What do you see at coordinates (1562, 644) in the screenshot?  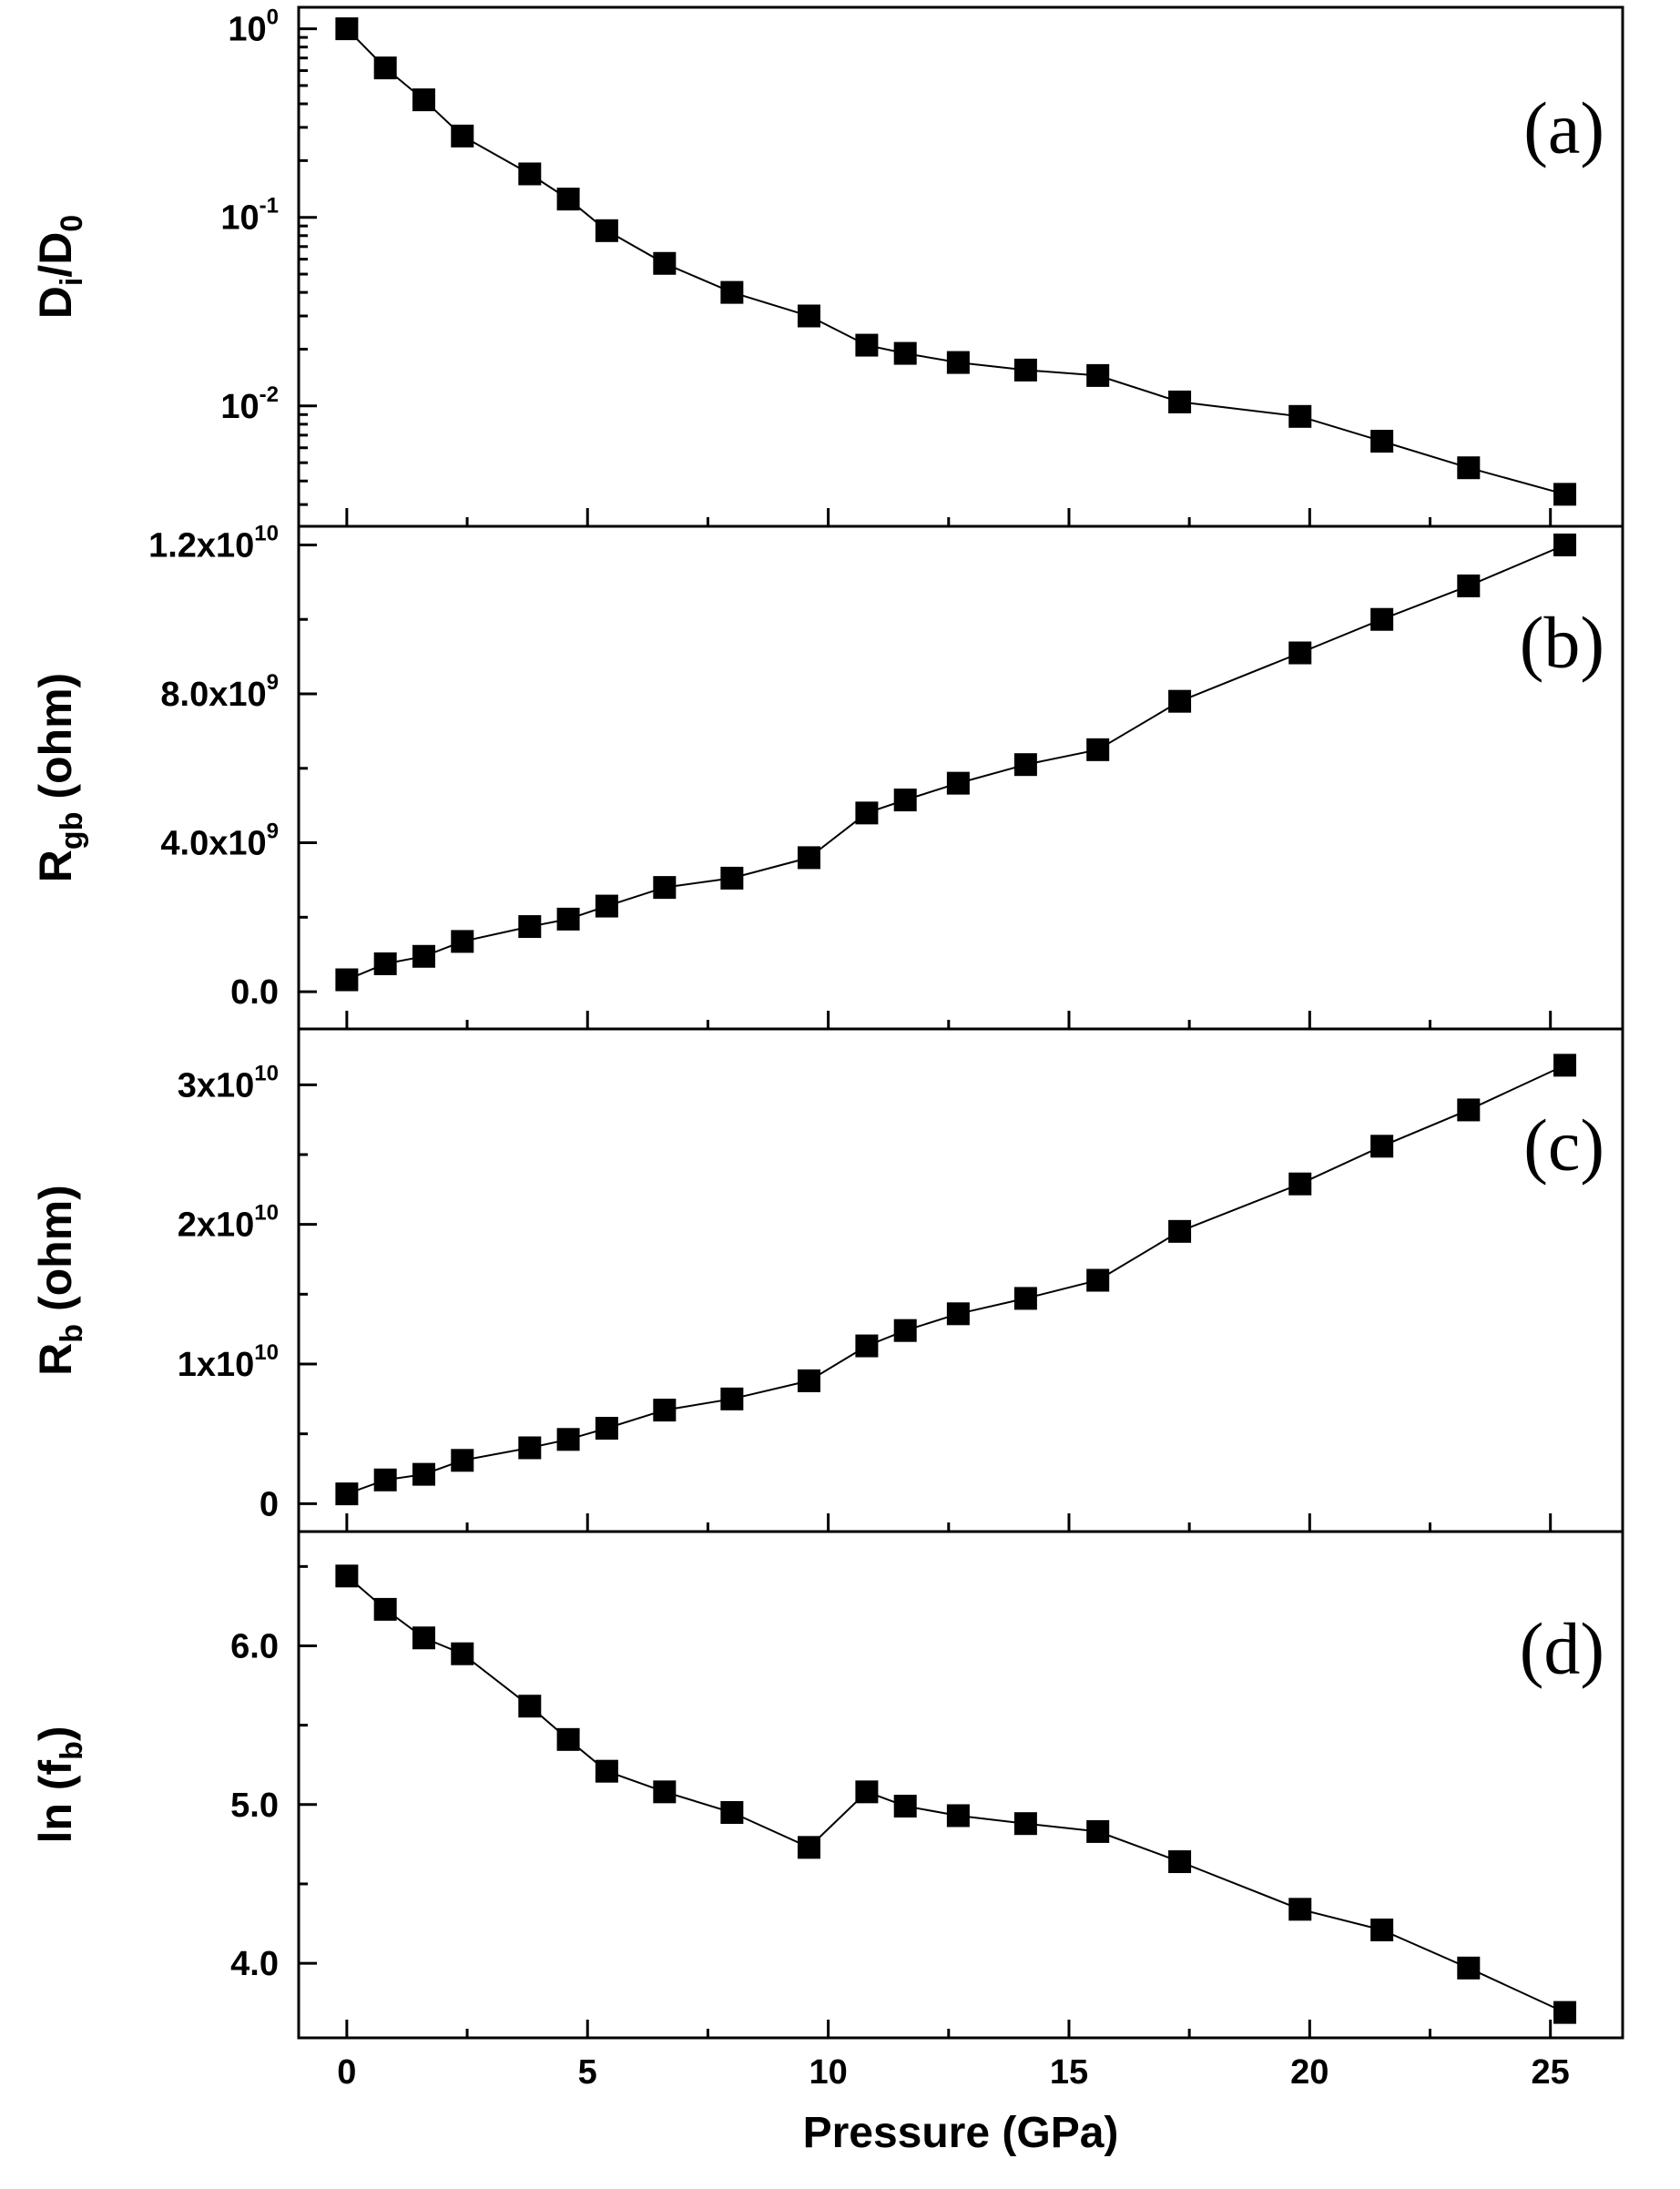 I see `panel-b-label: (b)` at bounding box center [1562, 644].